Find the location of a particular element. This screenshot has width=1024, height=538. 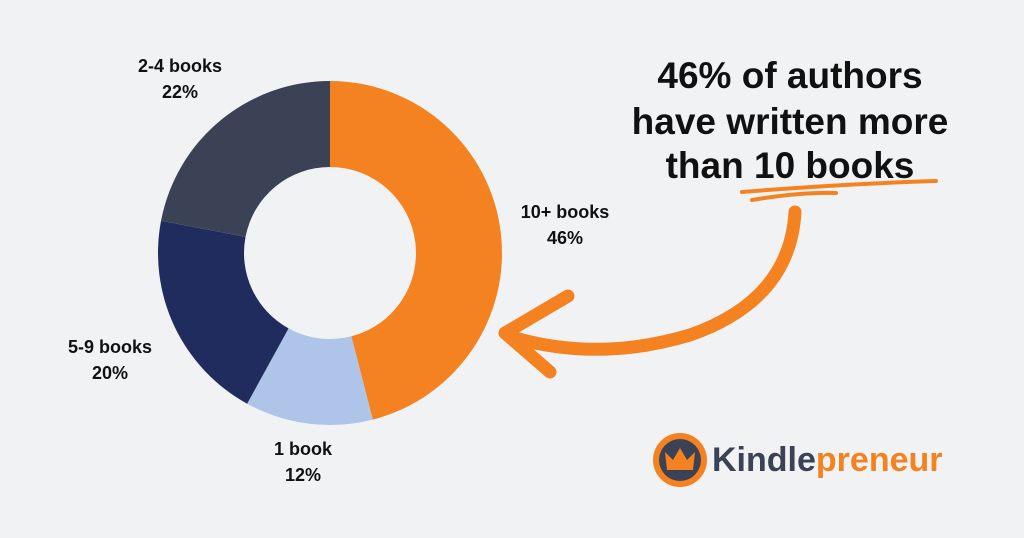

arrow is located at coordinates (655, 280).